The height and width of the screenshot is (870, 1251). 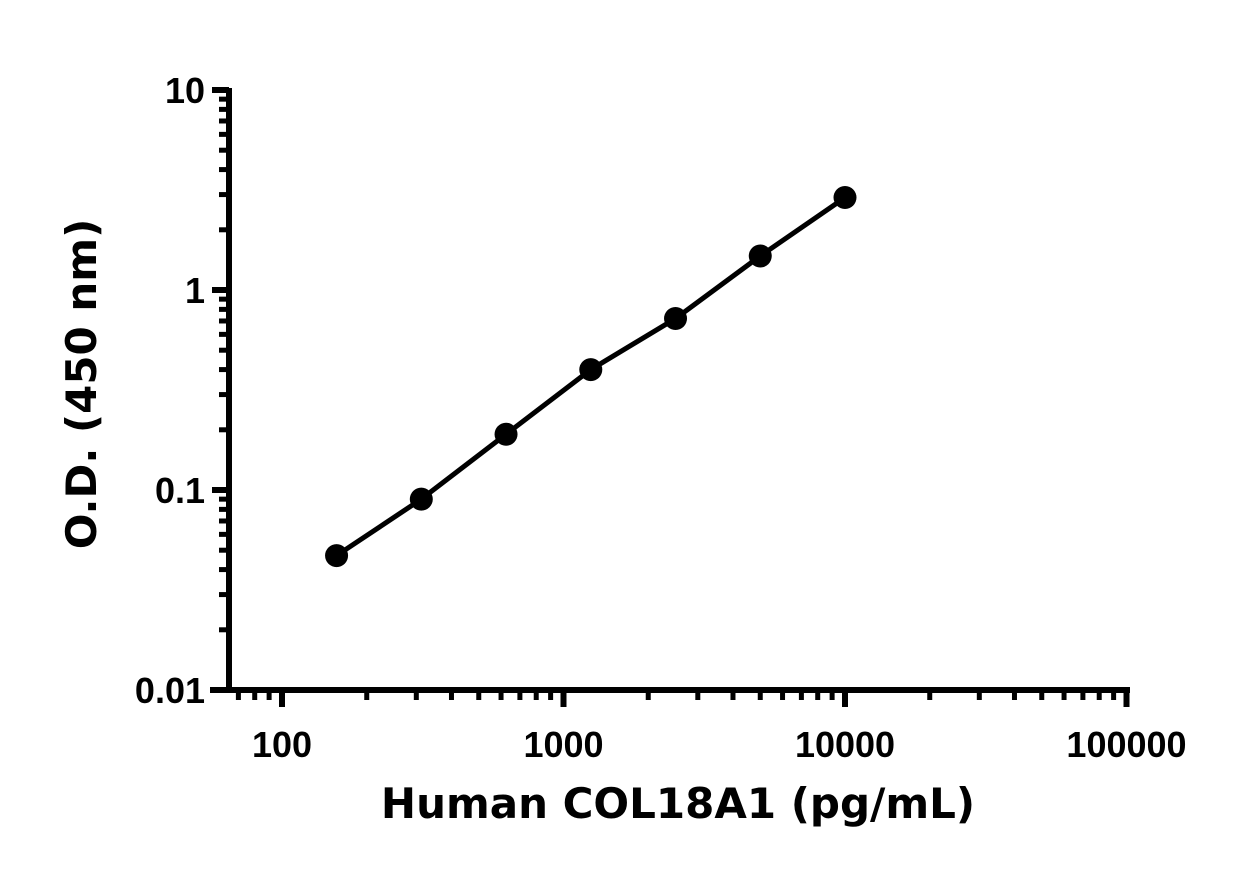 What do you see at coordinates (678, 803) in the screenshot?
I see `x-axis-title: Human COL18A1 (pg/mL)` at bounding box center [678, 803].